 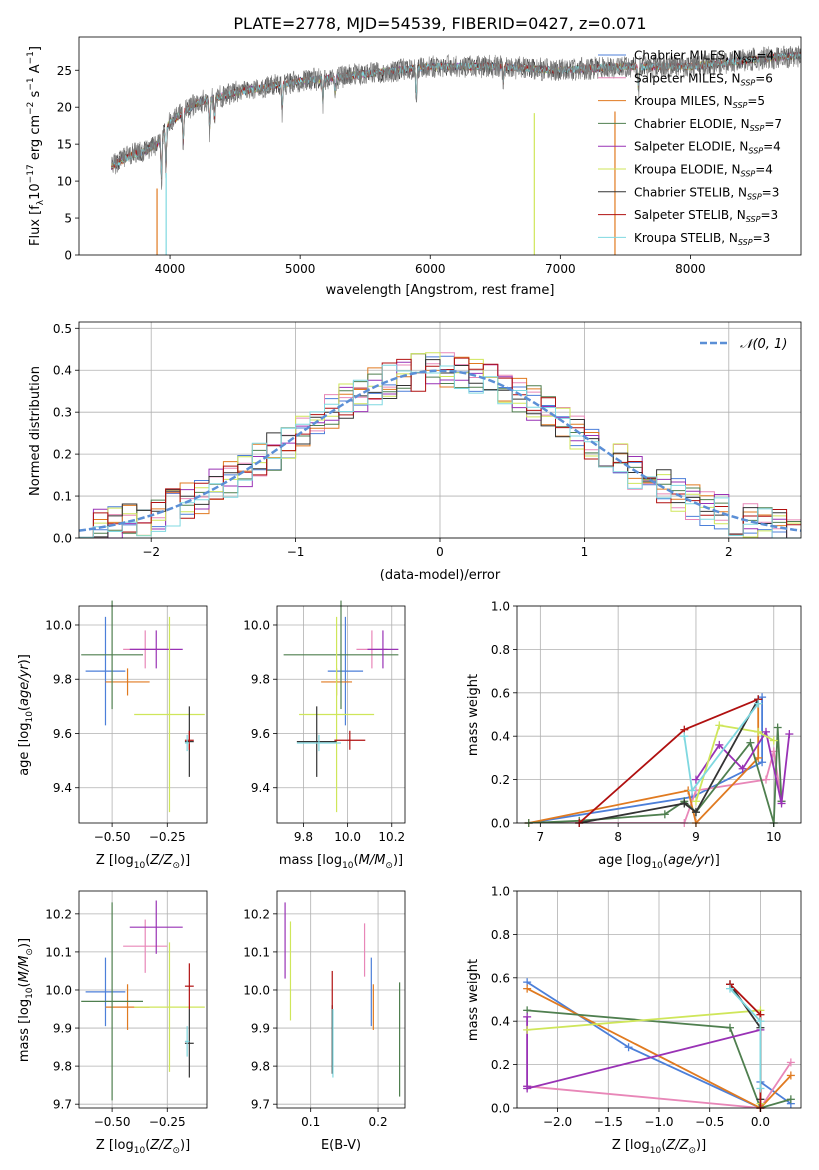 I want to click on x-tick-label: 9.8, so click(x=303, y=837).